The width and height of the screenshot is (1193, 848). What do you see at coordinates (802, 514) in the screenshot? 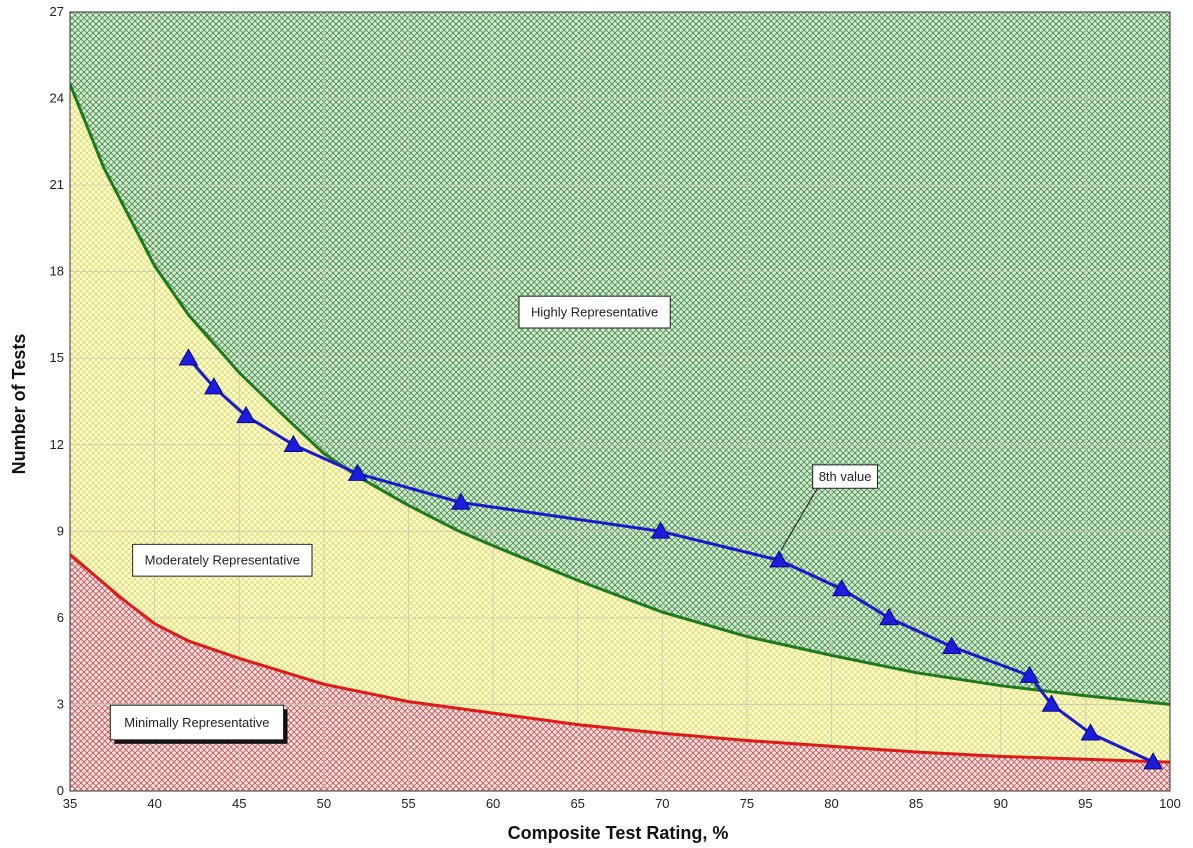
I see `annotation-leader-line` at bounding box center [802, 514].